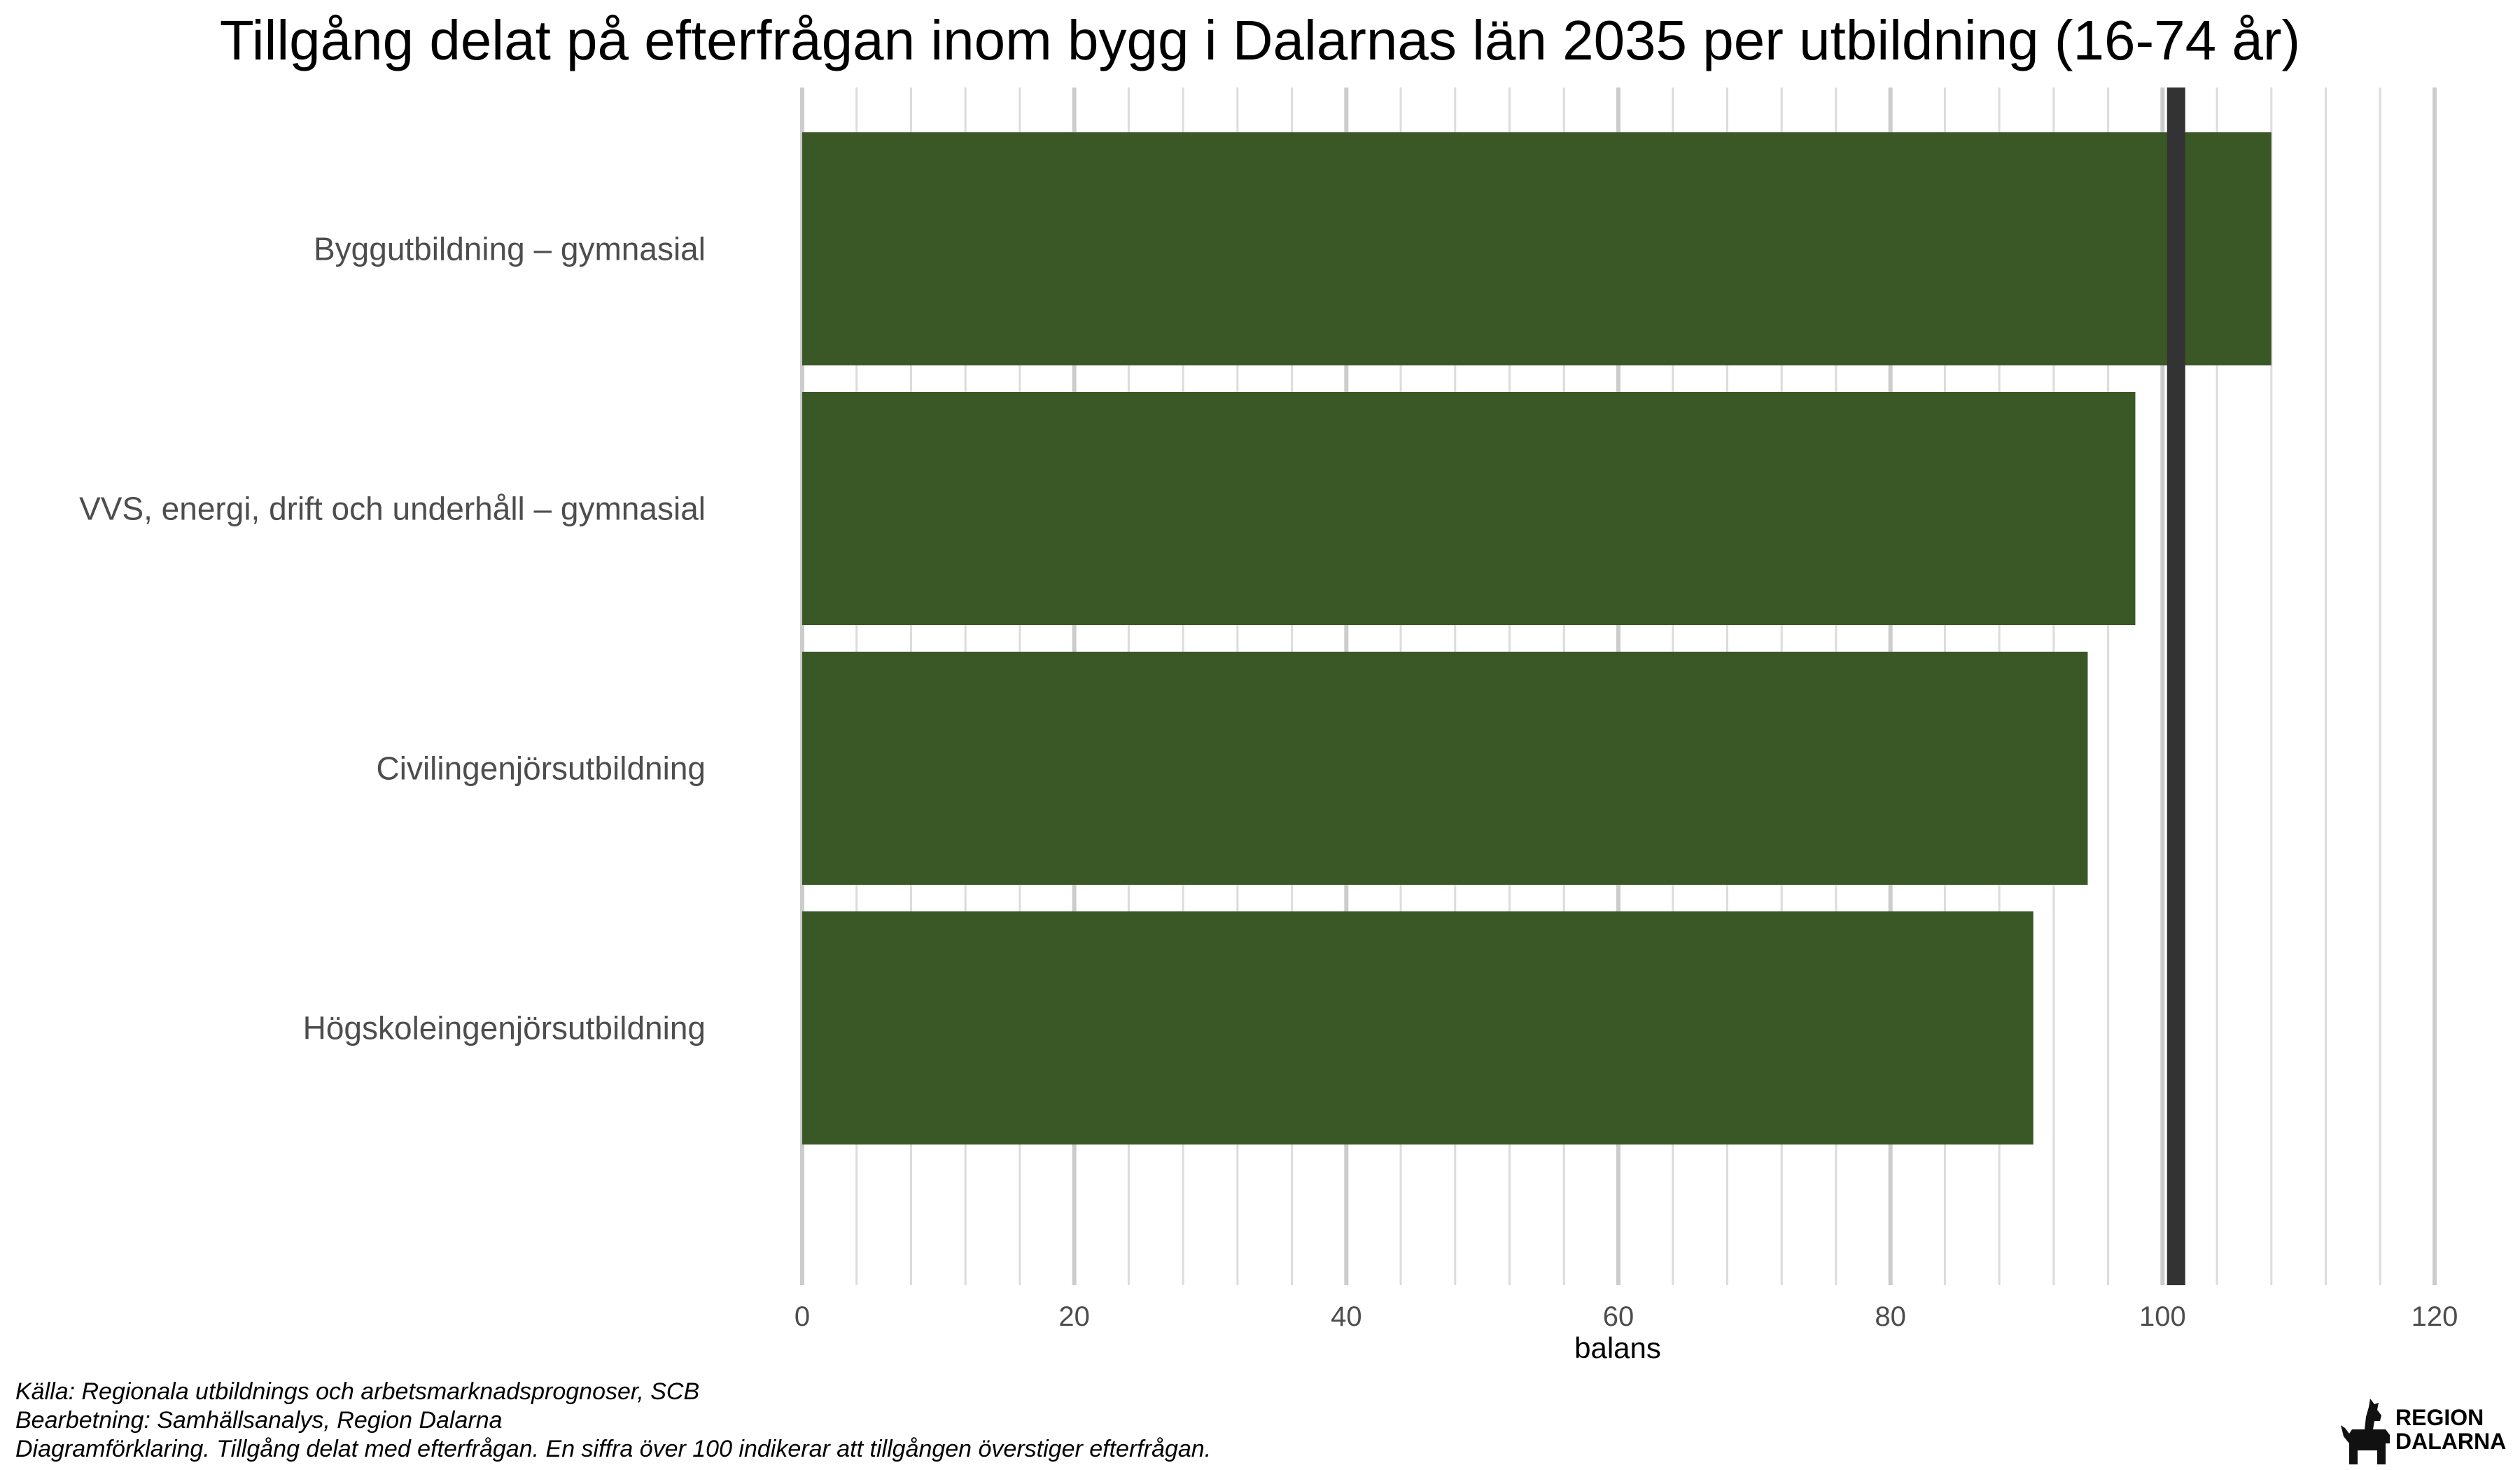 Image resolution: width=2520 pixels, height=1470 pixels. Describe the element at coordinates (1890, 1316) in the screenshot. I see `x-tick-label: 80` at that location.